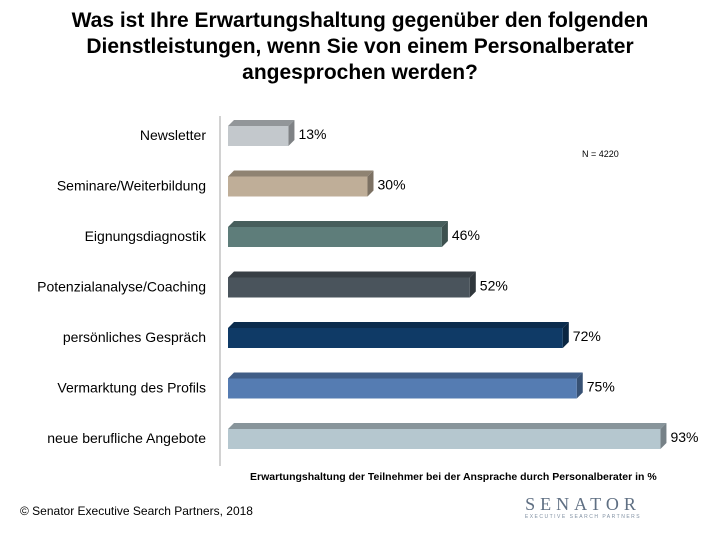  I want to click on bar-group: 72% persönliches Gespräch, so click(332, 335).